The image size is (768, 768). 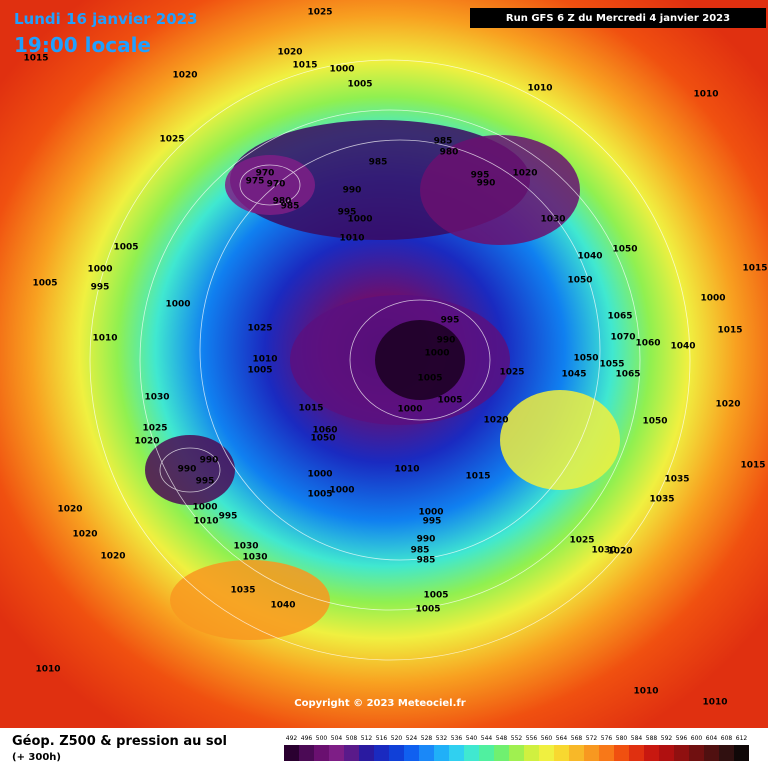 What do you see at coordinates (667, 738) in the screenshot?
I see `scale-label: 592` at bounding box center [667, 738].